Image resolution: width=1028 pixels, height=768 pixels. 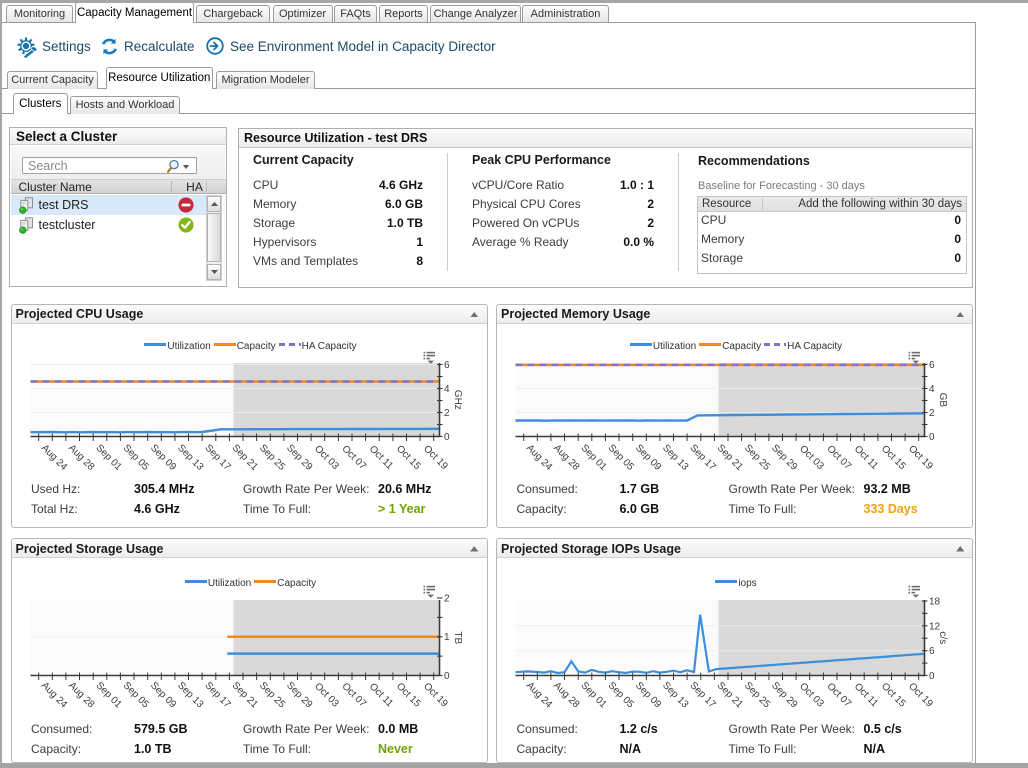 I want to click on svg-text: 1, so click(x=447, y=637).